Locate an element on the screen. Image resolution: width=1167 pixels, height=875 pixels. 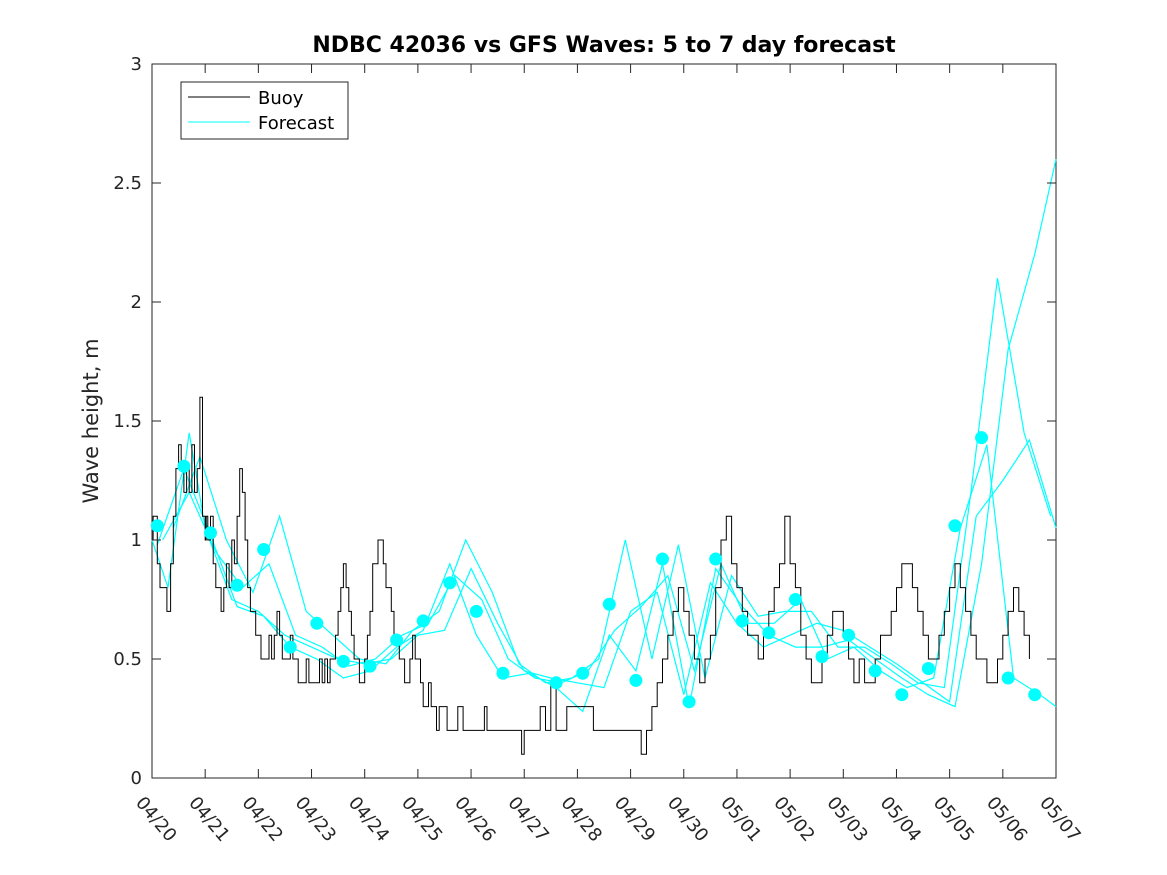
y-tick-label: 2 is located at coordinates (136, 302).